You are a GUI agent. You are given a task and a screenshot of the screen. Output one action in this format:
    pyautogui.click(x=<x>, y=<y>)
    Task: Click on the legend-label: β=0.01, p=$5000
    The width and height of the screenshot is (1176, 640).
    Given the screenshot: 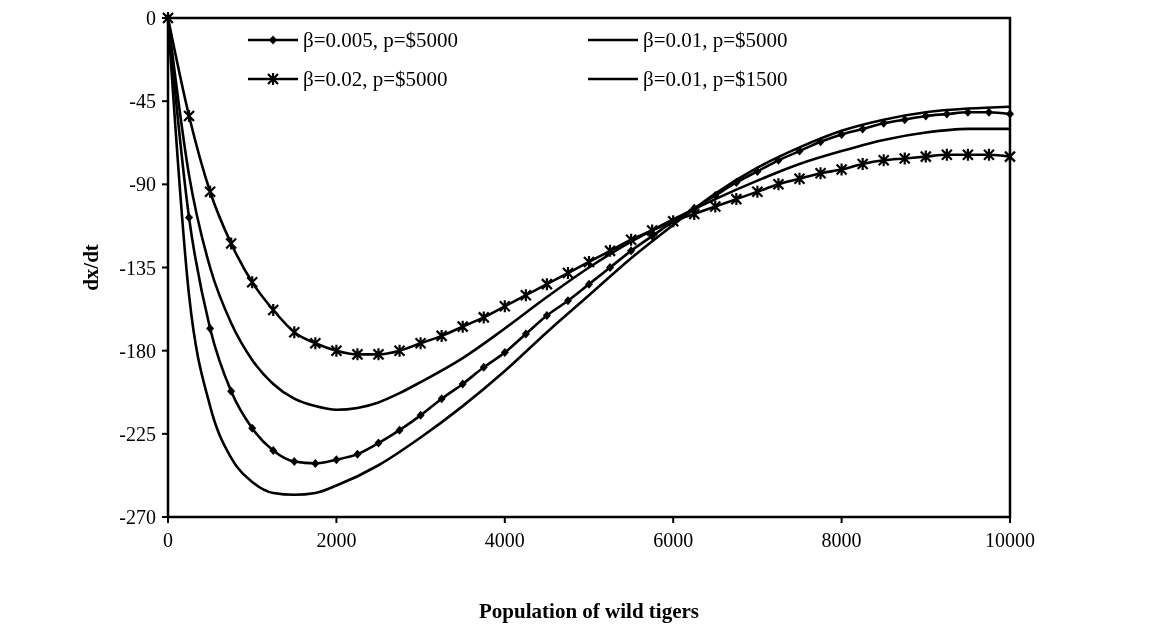 What is the action you would take?
    pyautogui.click(x=715, y=40)
    